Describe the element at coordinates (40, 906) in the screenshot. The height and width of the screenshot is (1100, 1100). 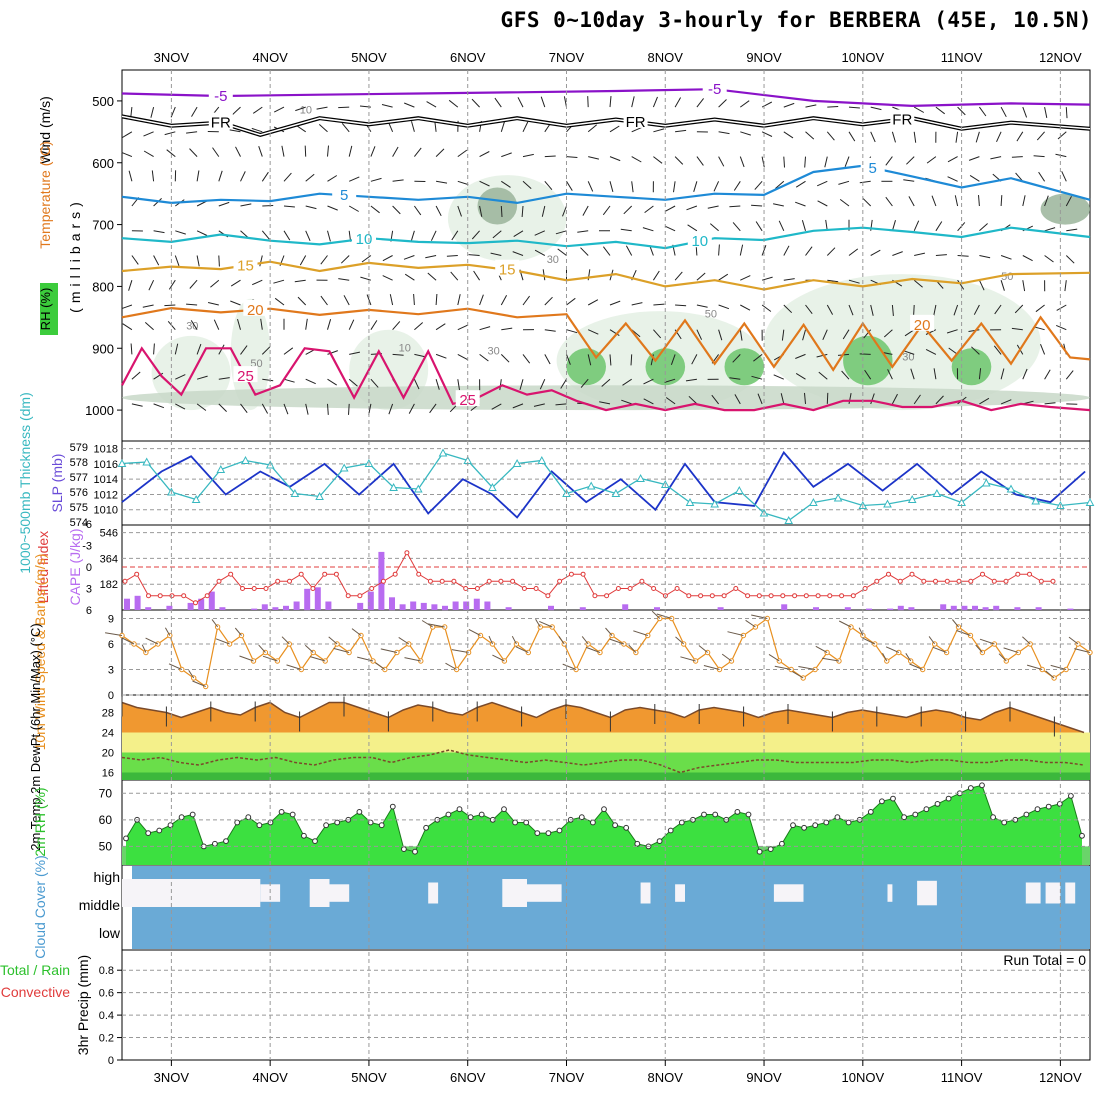
I see `cloud-ylabels: Cloud Cover (%)` at that location.